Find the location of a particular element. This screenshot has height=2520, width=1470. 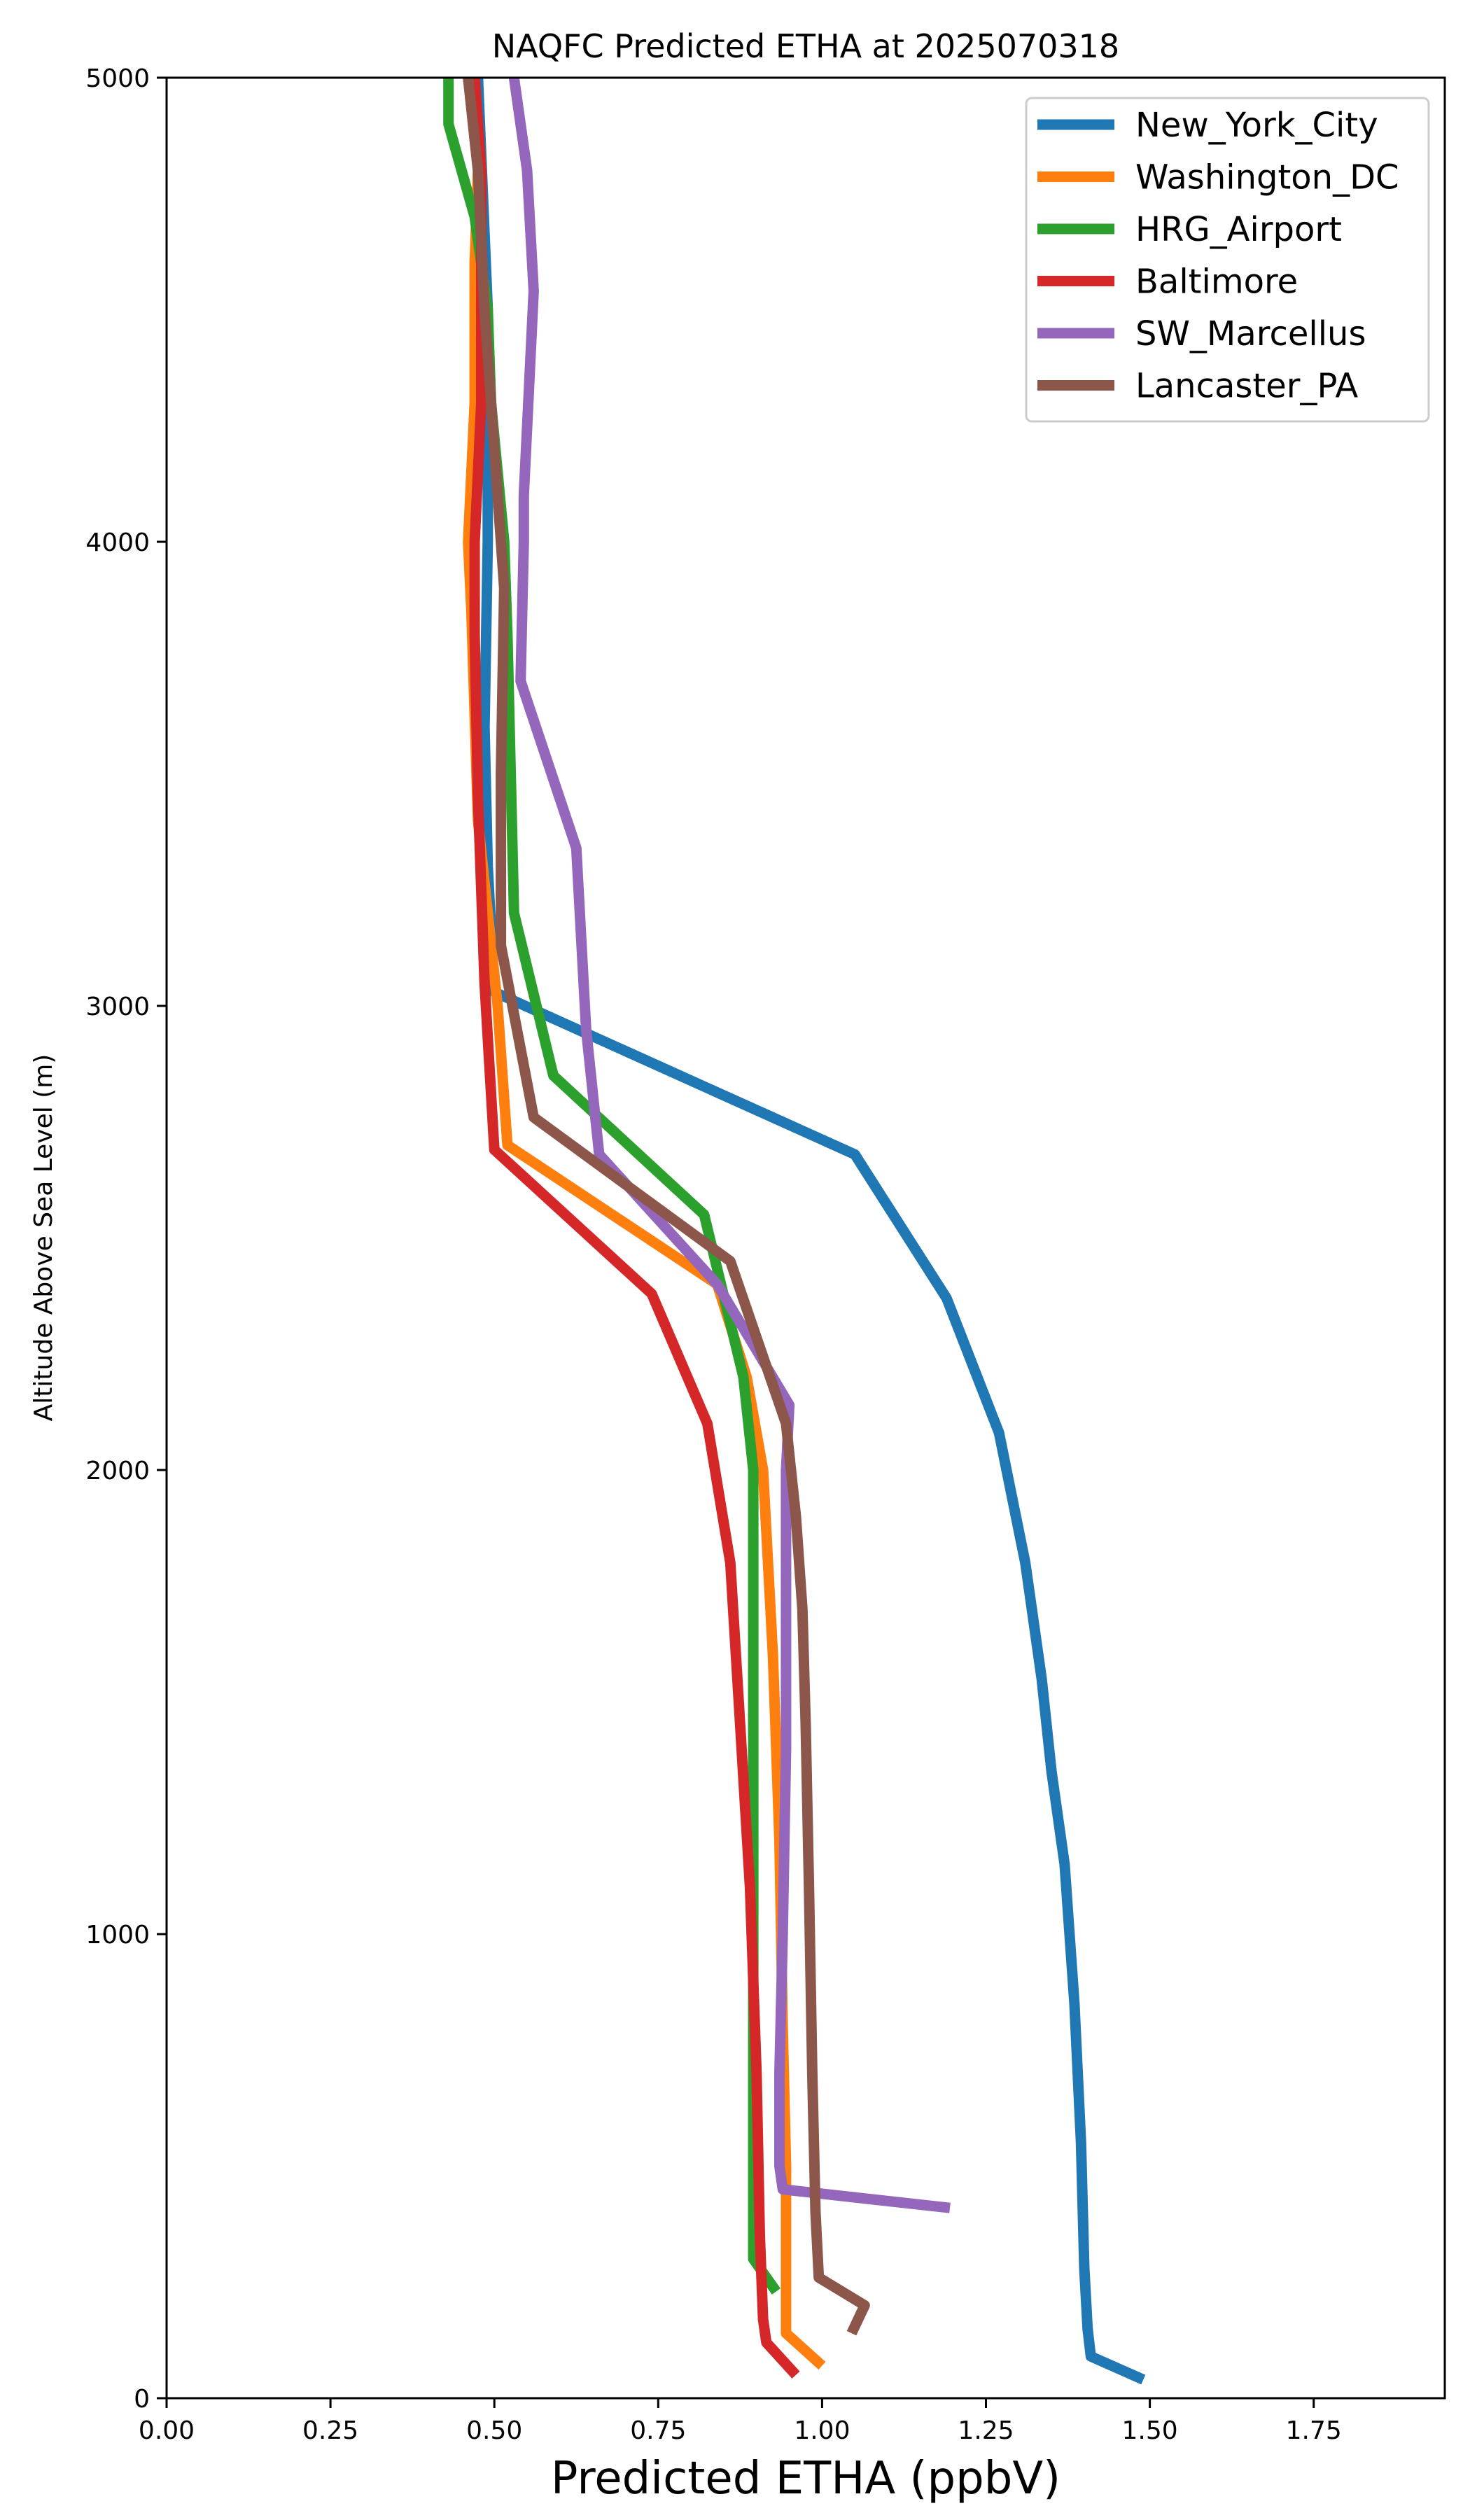

legend-label: SW_Marcellus is located at coordinates (1250, 334).